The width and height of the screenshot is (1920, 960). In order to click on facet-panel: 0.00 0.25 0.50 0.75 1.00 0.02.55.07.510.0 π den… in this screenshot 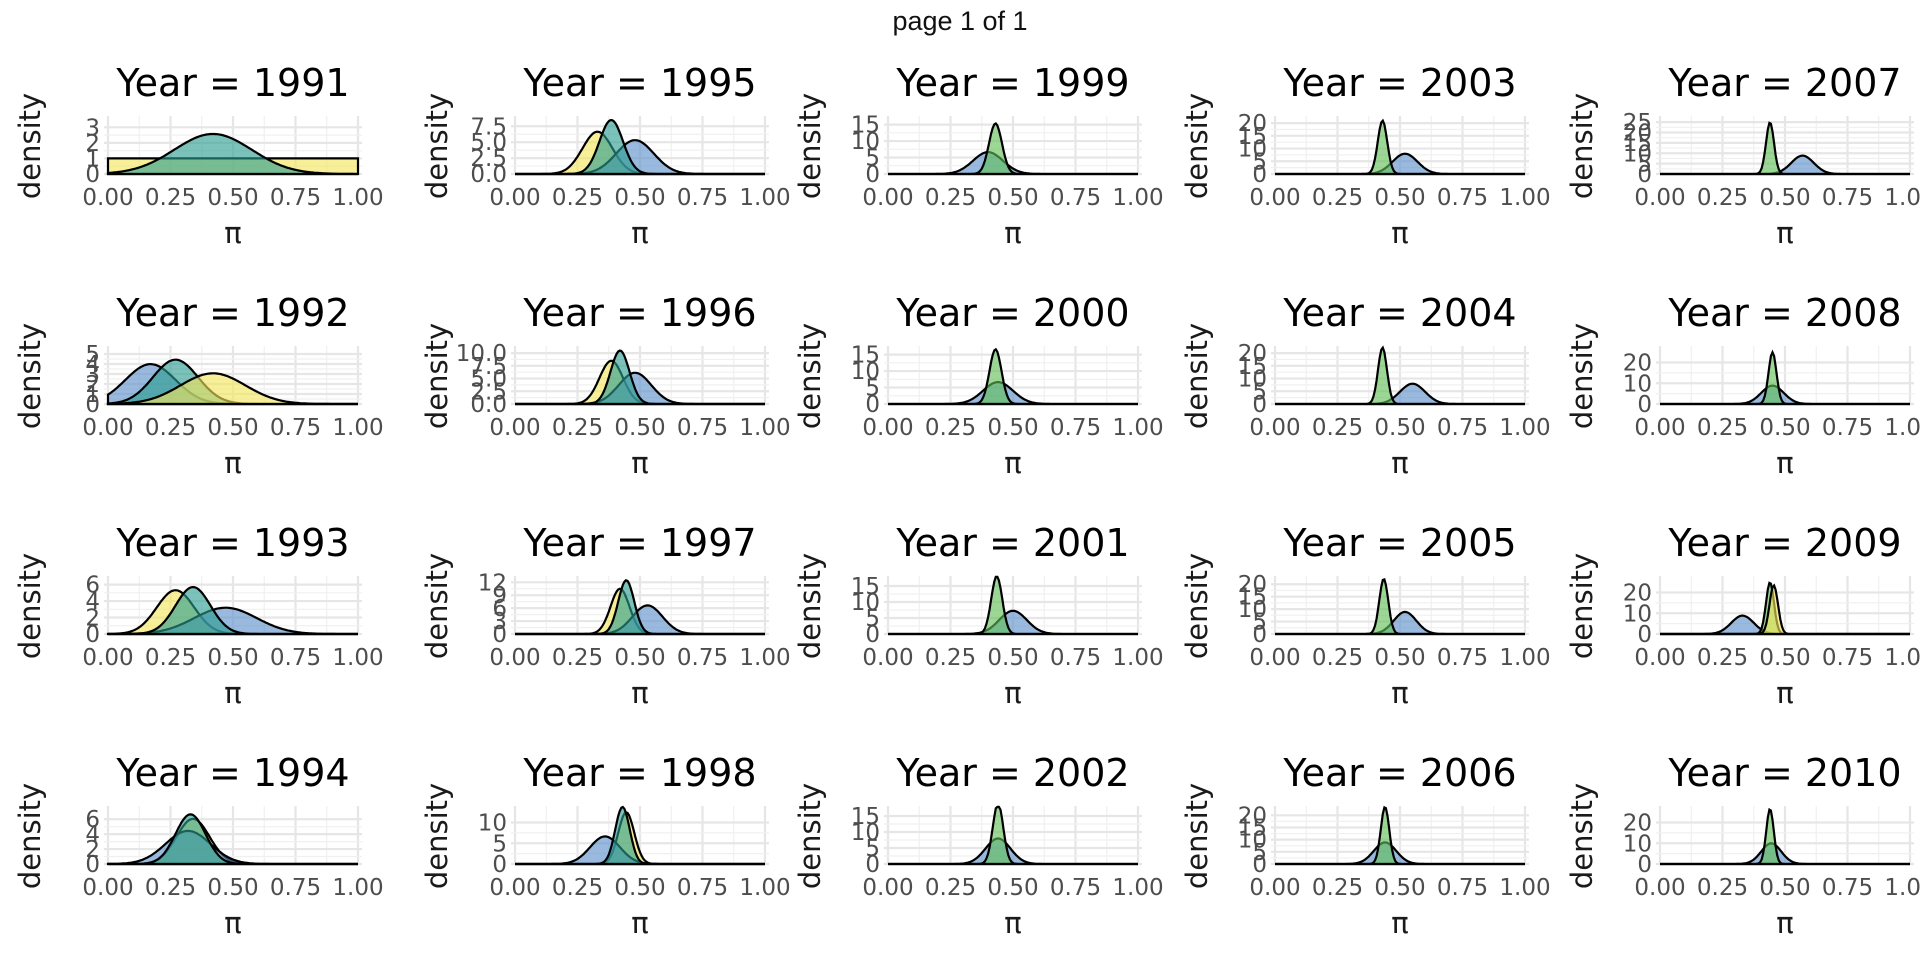, I will do `click(605, 385)`.